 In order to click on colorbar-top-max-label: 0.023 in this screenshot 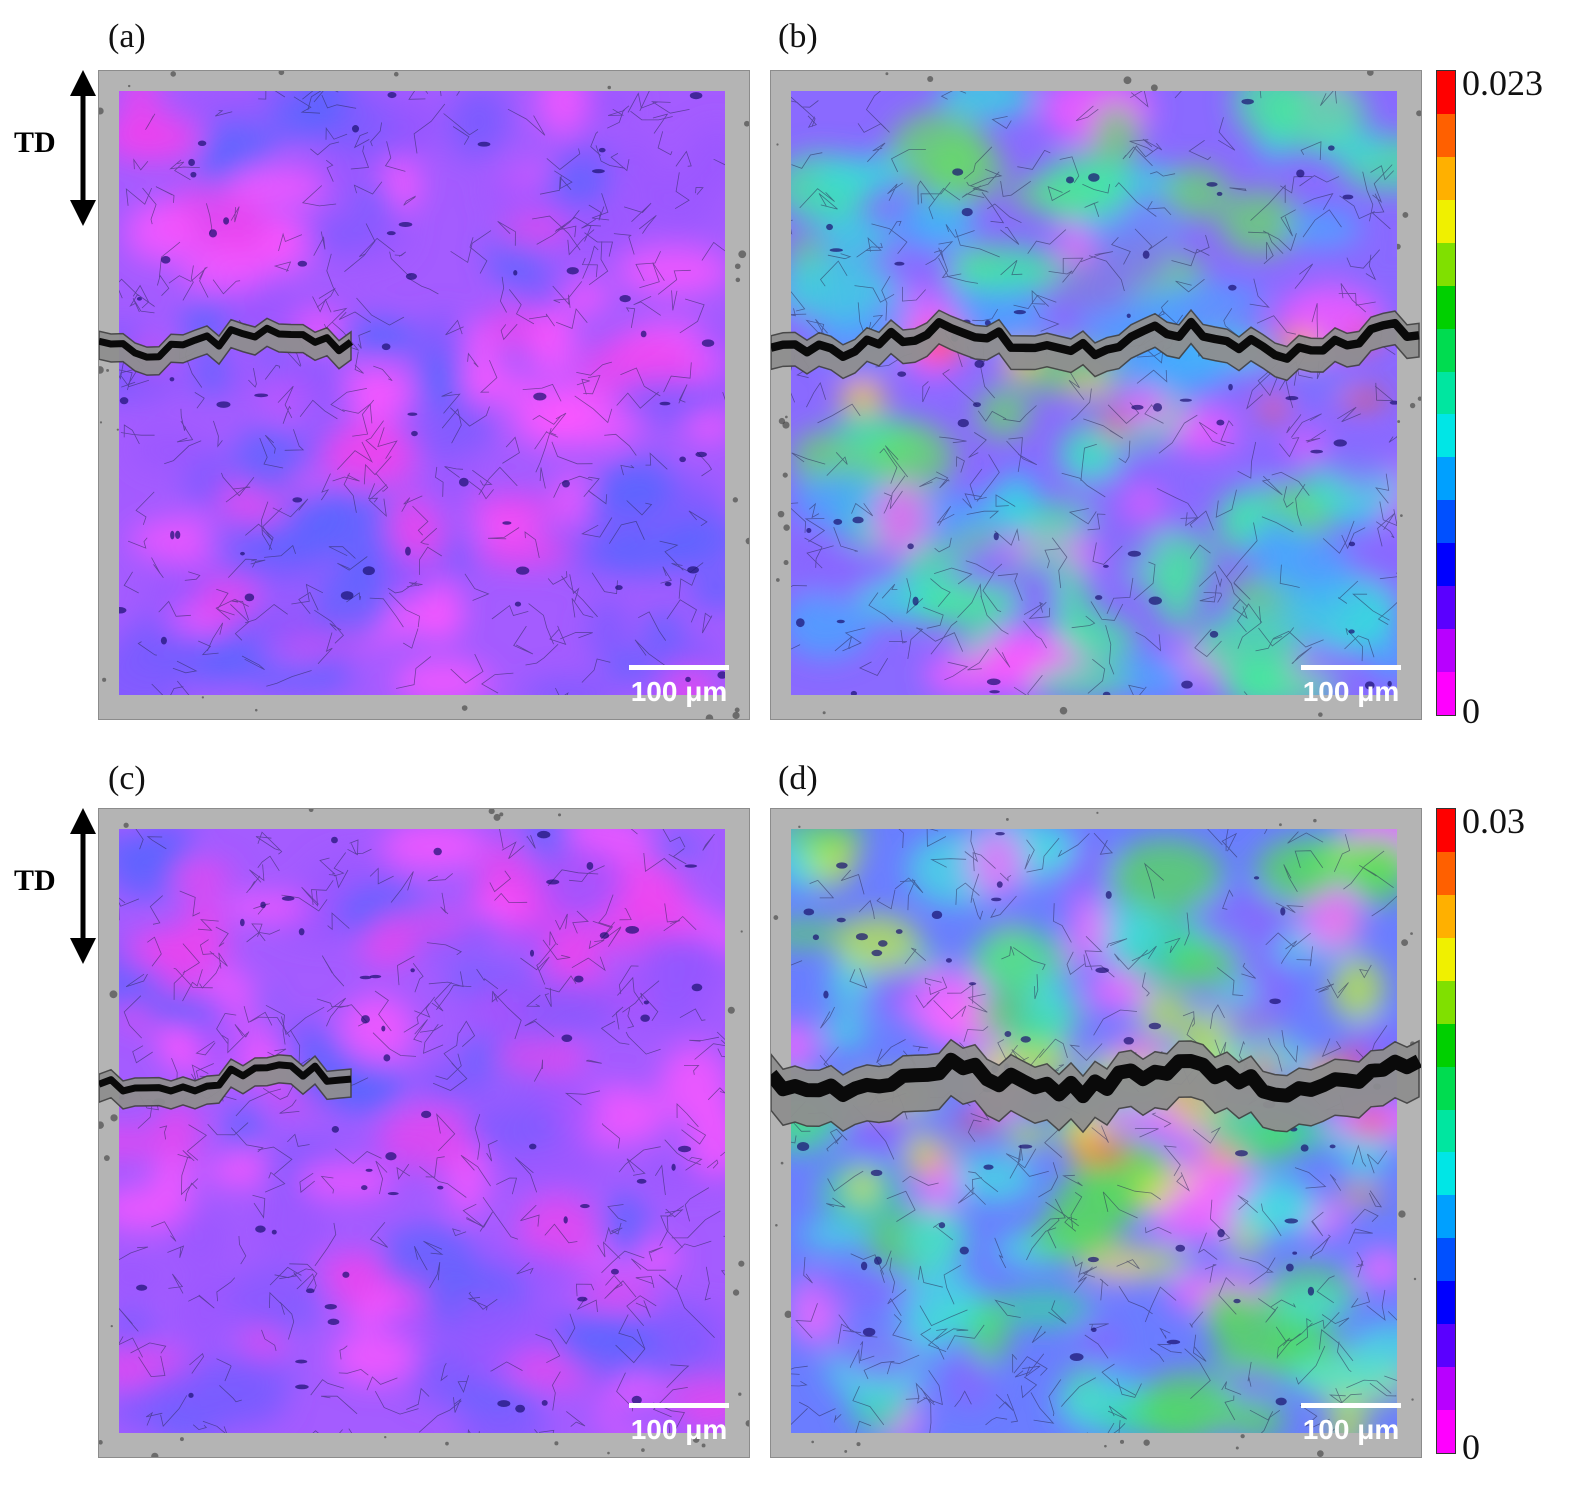, I will do `click(1502, 83)`.